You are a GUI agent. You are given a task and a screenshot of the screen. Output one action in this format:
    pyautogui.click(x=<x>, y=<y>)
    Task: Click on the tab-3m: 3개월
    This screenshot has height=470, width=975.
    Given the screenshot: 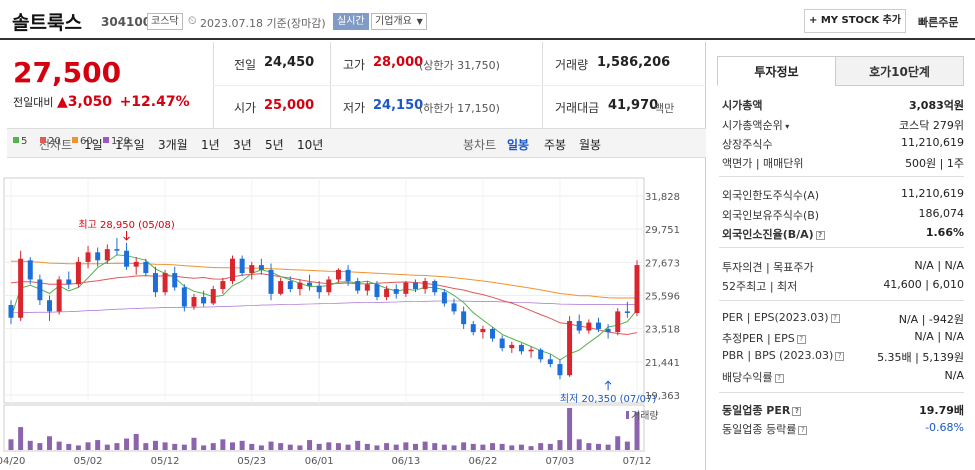 What is the action you would take?
    pyautogui.click(x=173, y=145)
    